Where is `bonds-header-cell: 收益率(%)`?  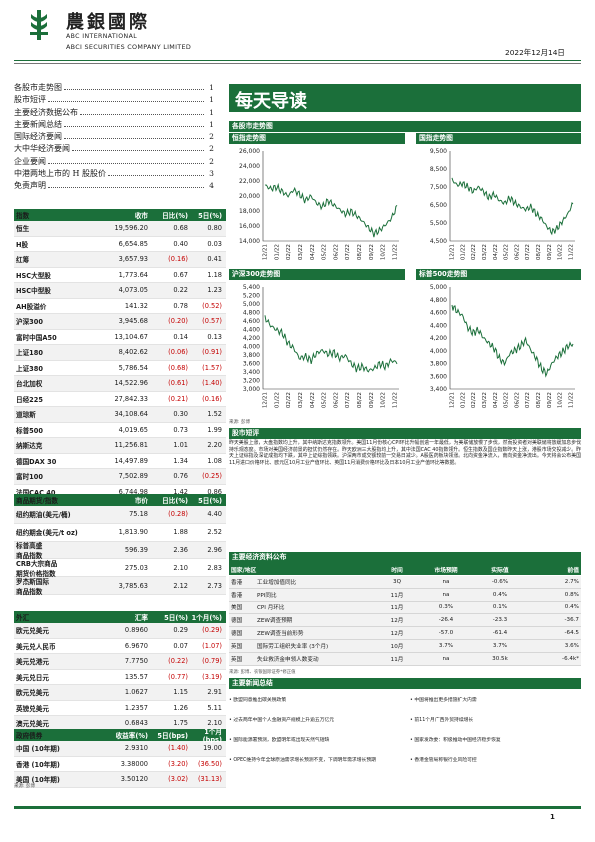
bonds-header-cell: 收益率(%) is located at coordinates (131, 736).